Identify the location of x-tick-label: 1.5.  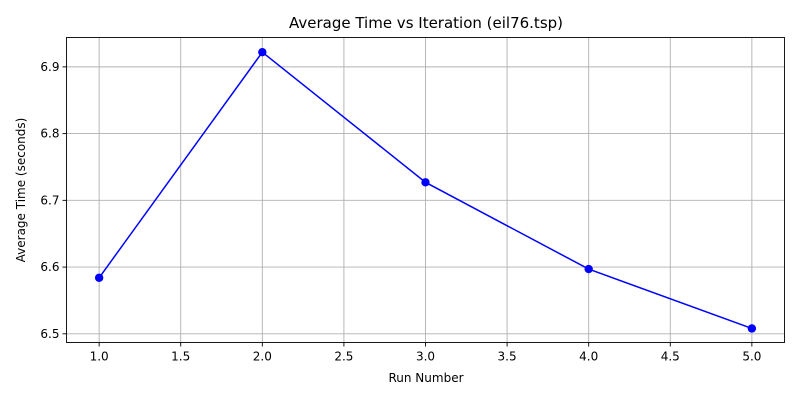
(180, 357).